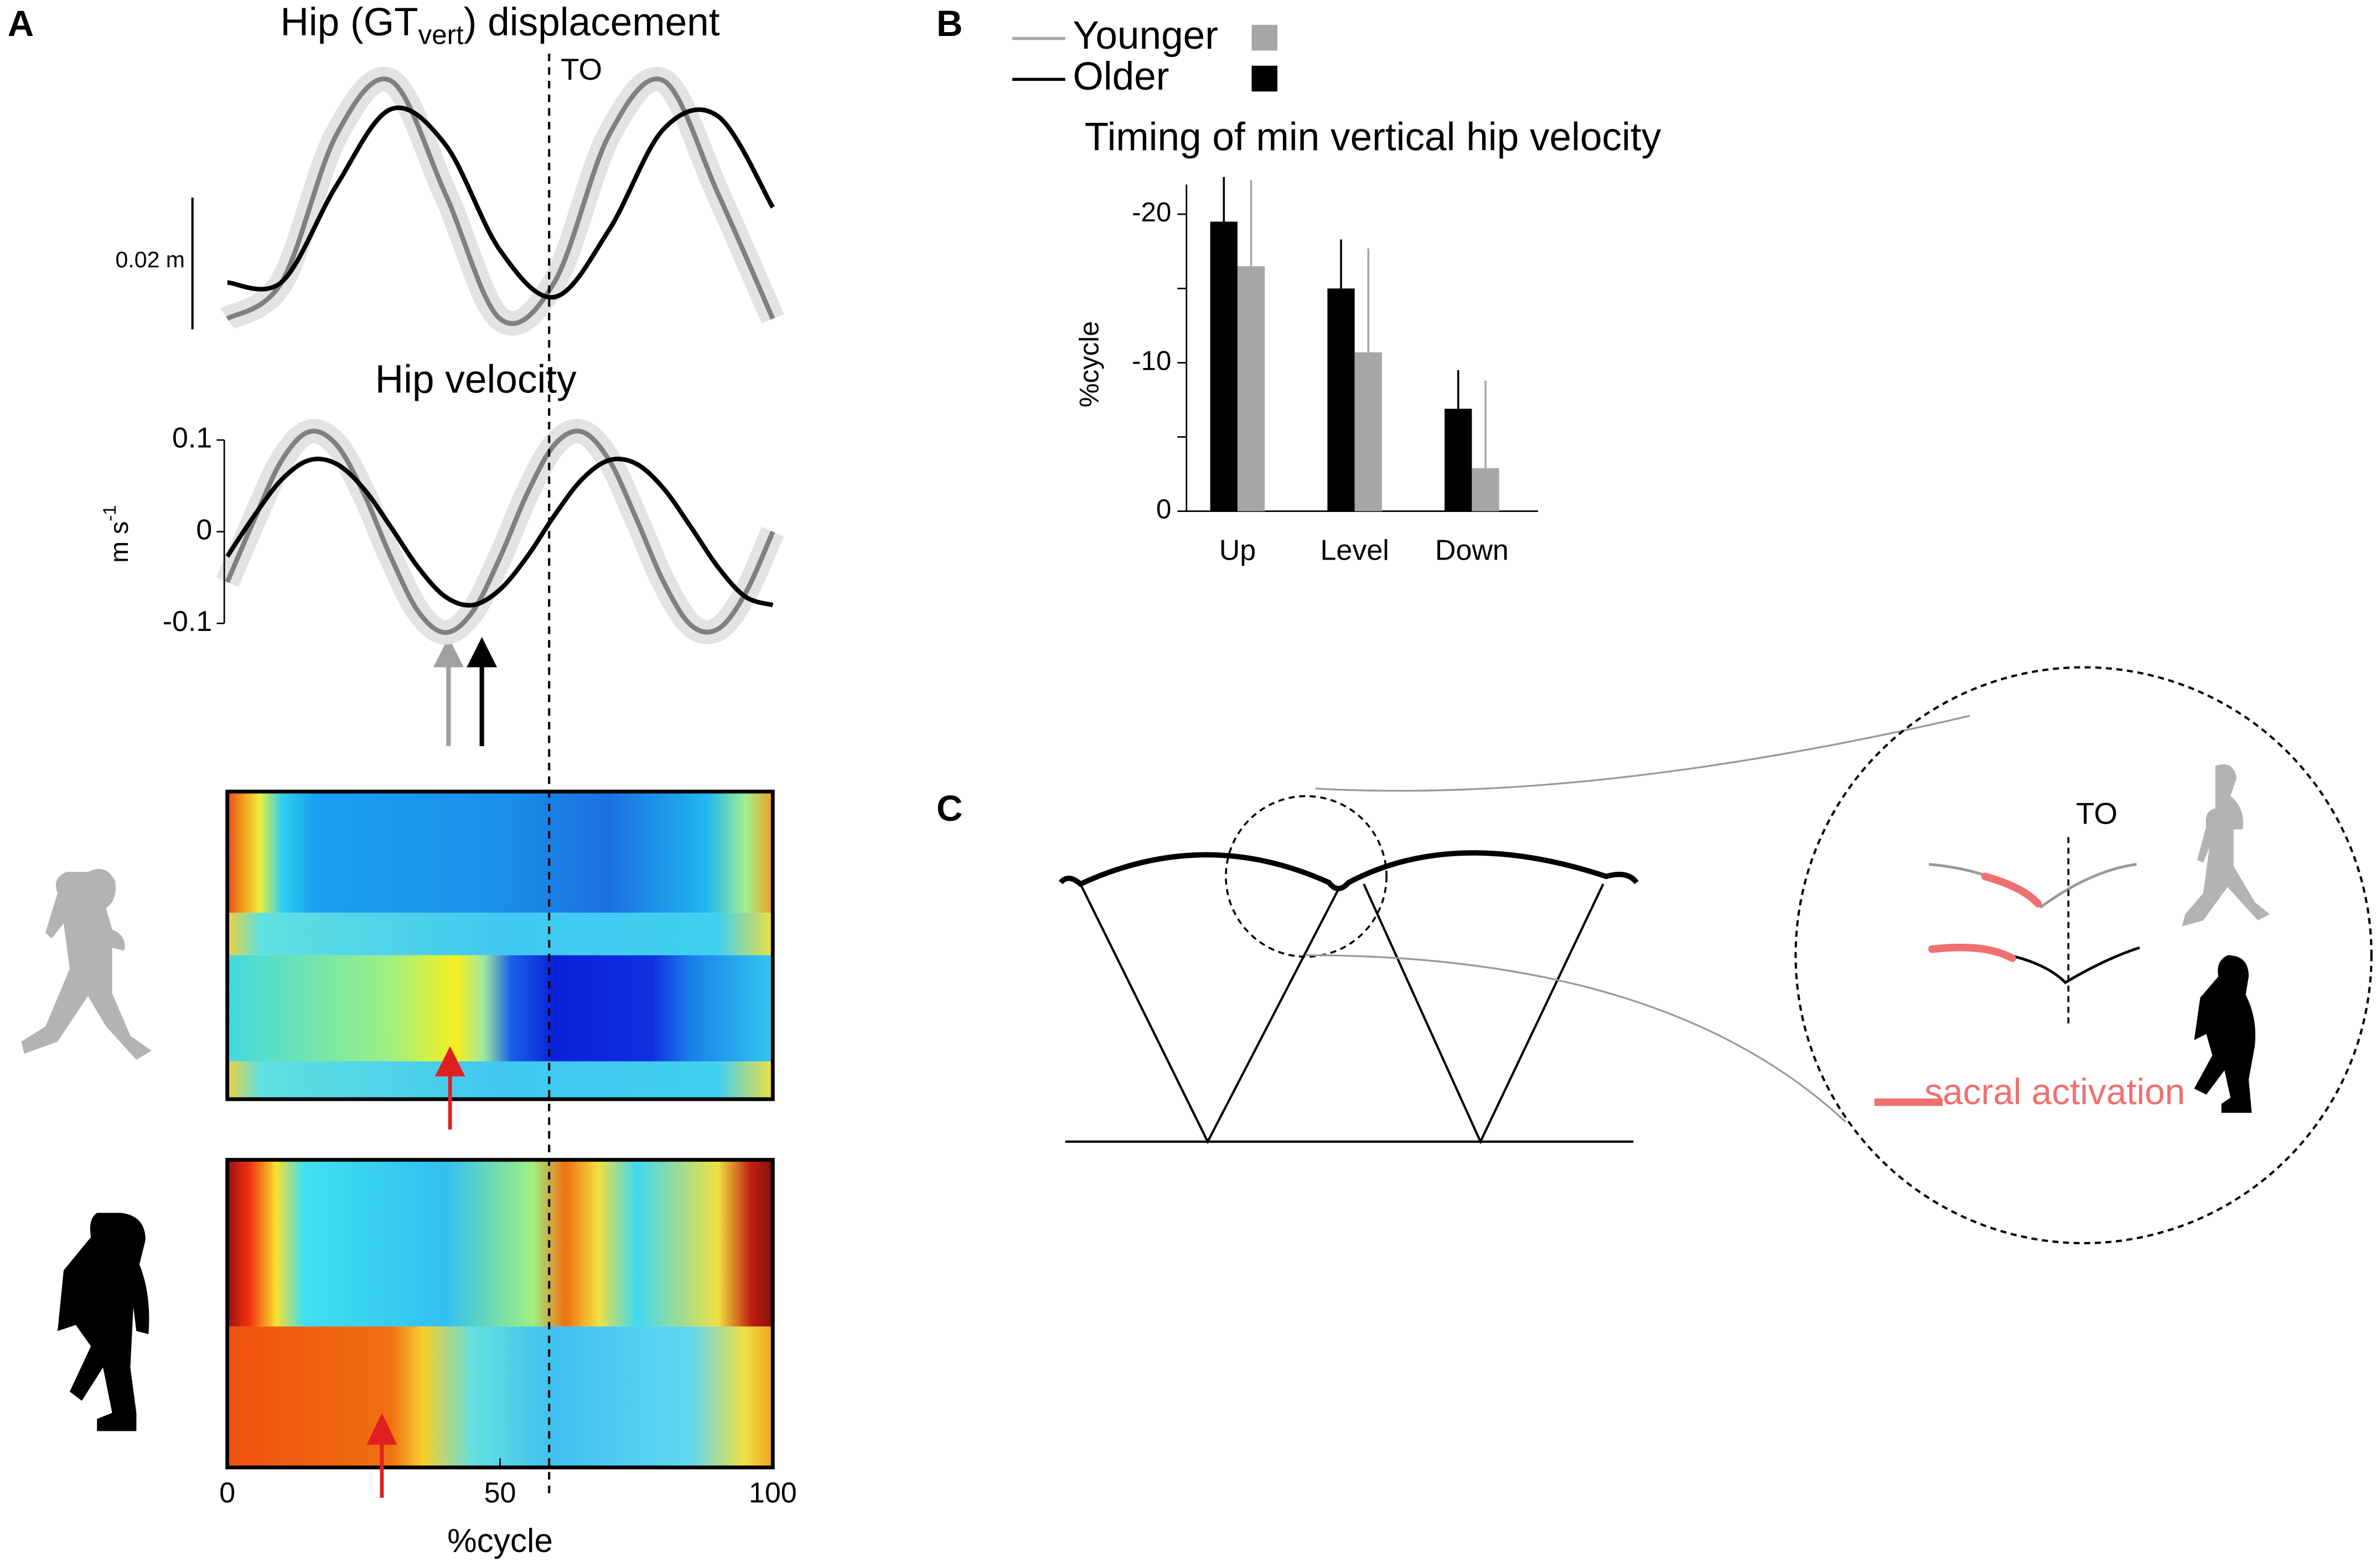  Describe the element at coordinates (1373, 137) in the screenshot. I see `chart-title: Timing of min vertical hip velocity` at that location.